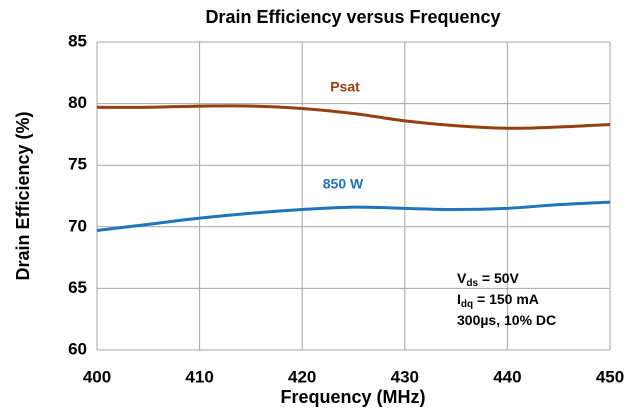 The height and width of the screenshot is (412, 644). What do you see at coordinates (467, 304) in the screenshot?
I see `subscript: dq` at bounding box center [467, 304].